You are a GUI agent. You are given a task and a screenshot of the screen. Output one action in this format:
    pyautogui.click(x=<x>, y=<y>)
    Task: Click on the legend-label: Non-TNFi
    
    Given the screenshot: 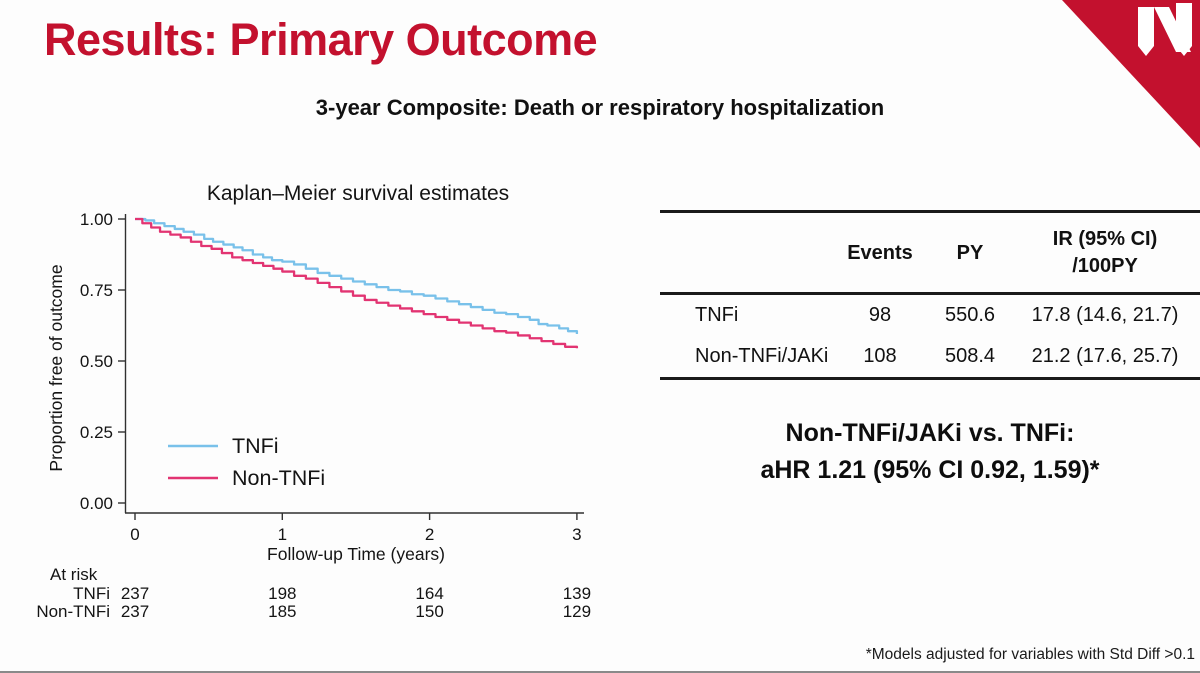 What is the action you would take?
    pyautogui.click(x=278, y=478)
    